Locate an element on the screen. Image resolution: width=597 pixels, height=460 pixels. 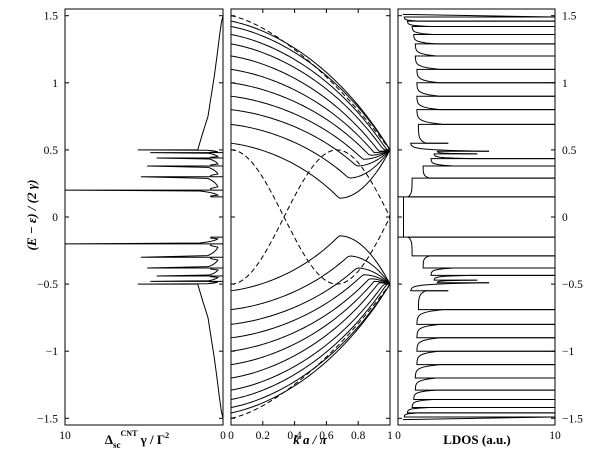
x-tick-label: 0.6 is located at coordinates (326, 436).